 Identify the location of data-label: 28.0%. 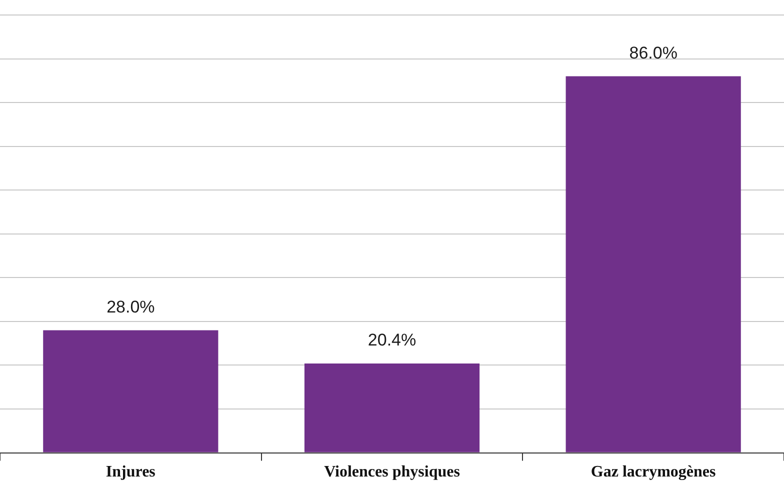
(130, 306).